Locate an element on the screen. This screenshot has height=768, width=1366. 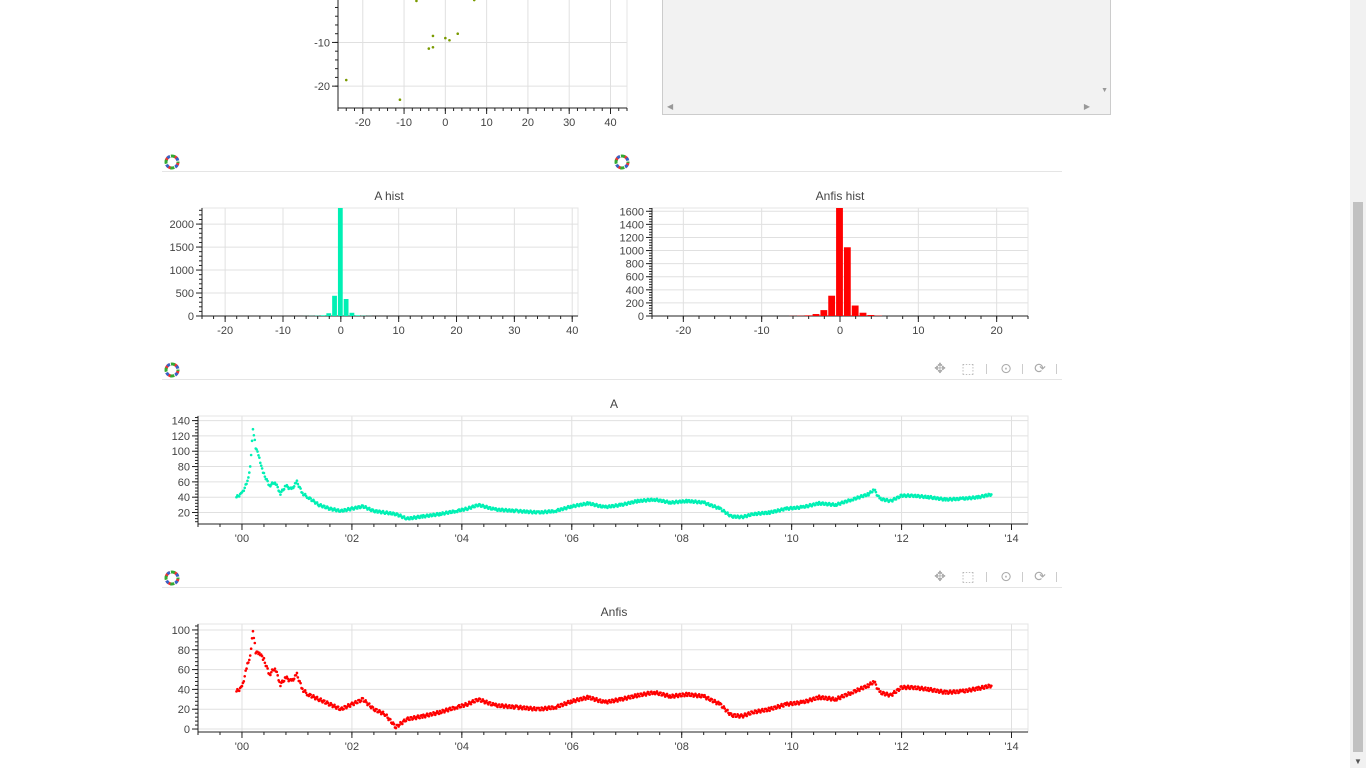
y-tick-label: 60 is located at coordinates (184, 483).